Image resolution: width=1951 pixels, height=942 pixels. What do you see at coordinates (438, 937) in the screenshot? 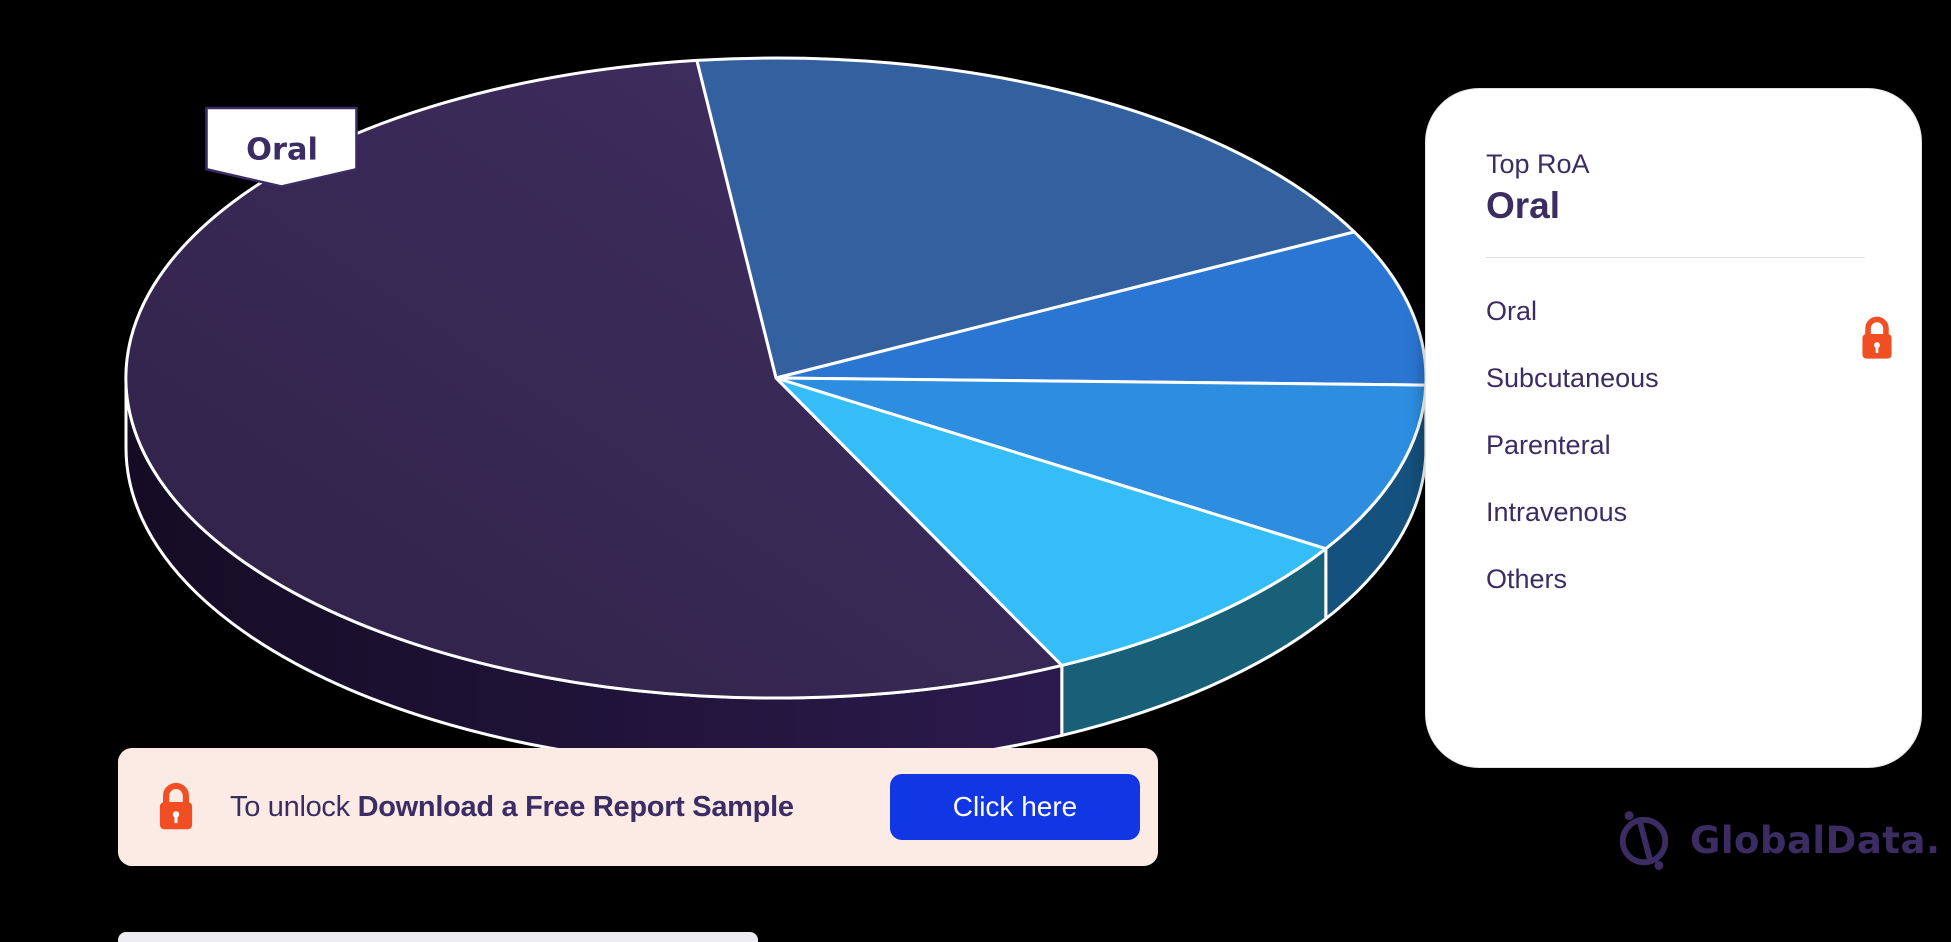
I see `cropped-element-edge` at bounding box center [438, 937].